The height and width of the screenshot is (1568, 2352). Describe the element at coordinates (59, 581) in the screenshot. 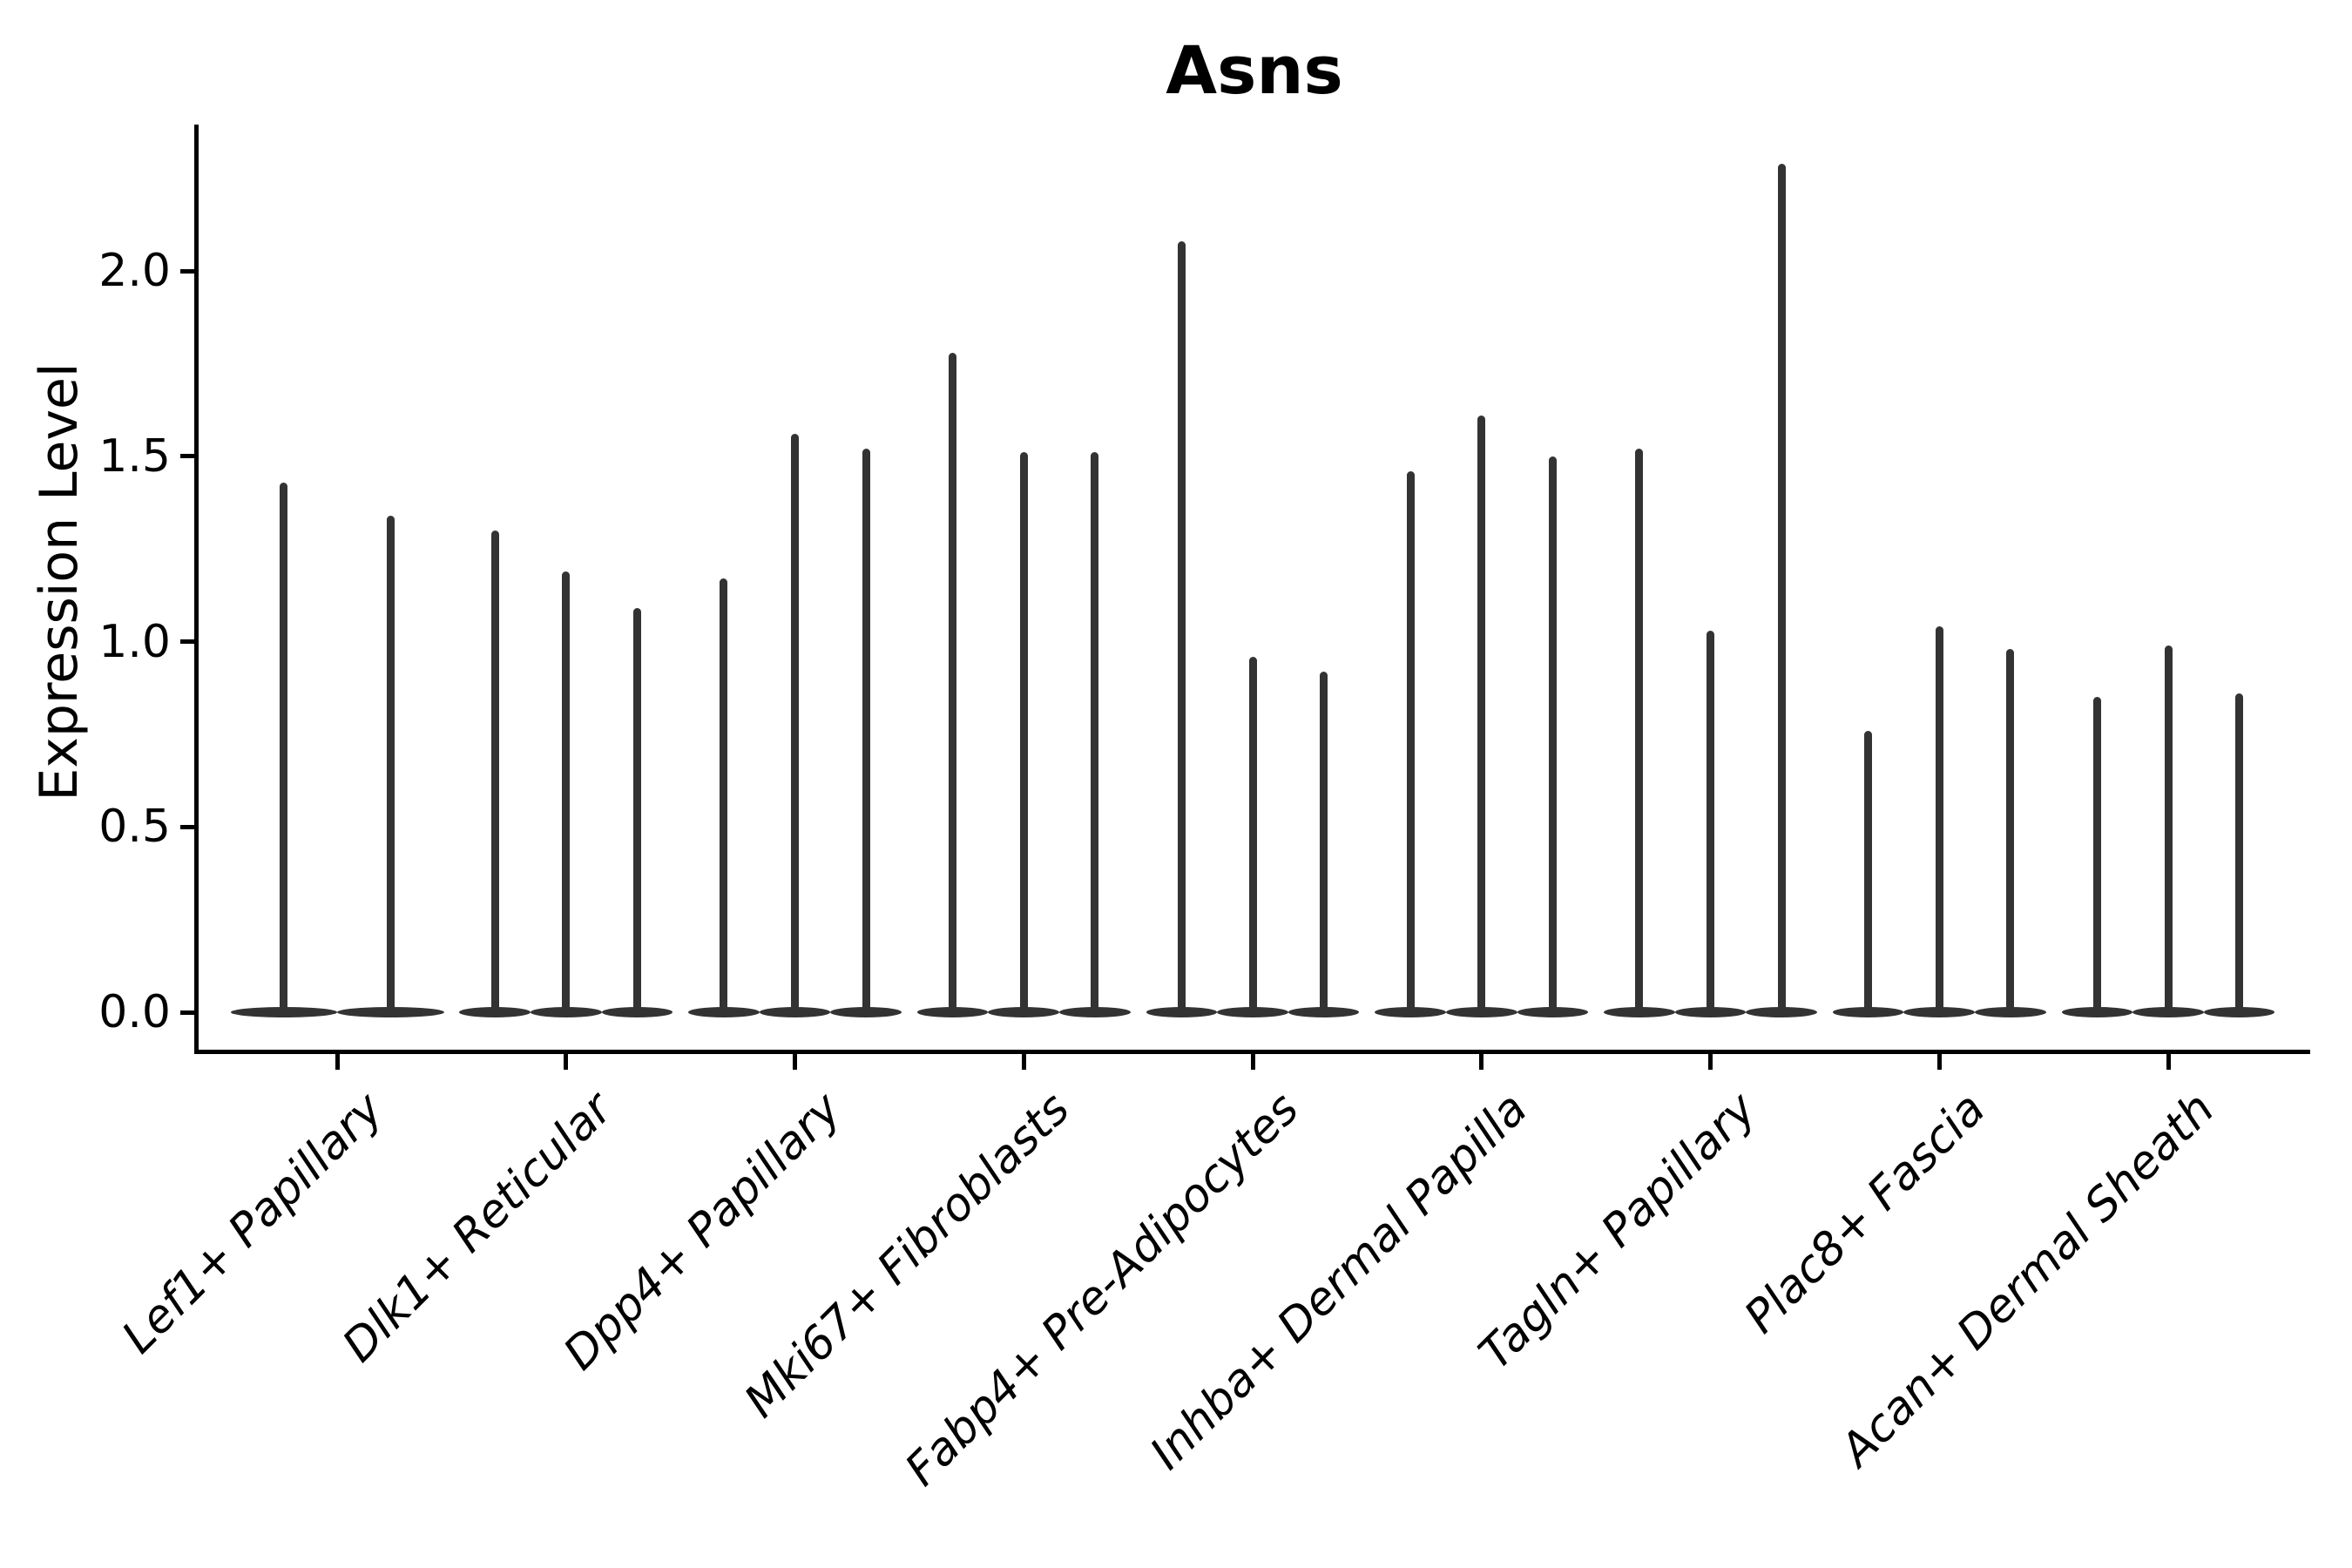

I see `y-axis-label: Expression Level` at that location.